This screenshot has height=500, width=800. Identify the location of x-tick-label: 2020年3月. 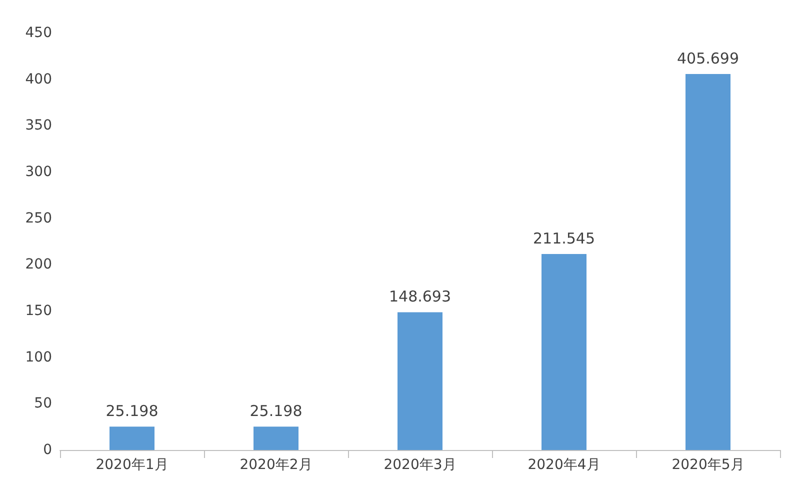
(420, 465).